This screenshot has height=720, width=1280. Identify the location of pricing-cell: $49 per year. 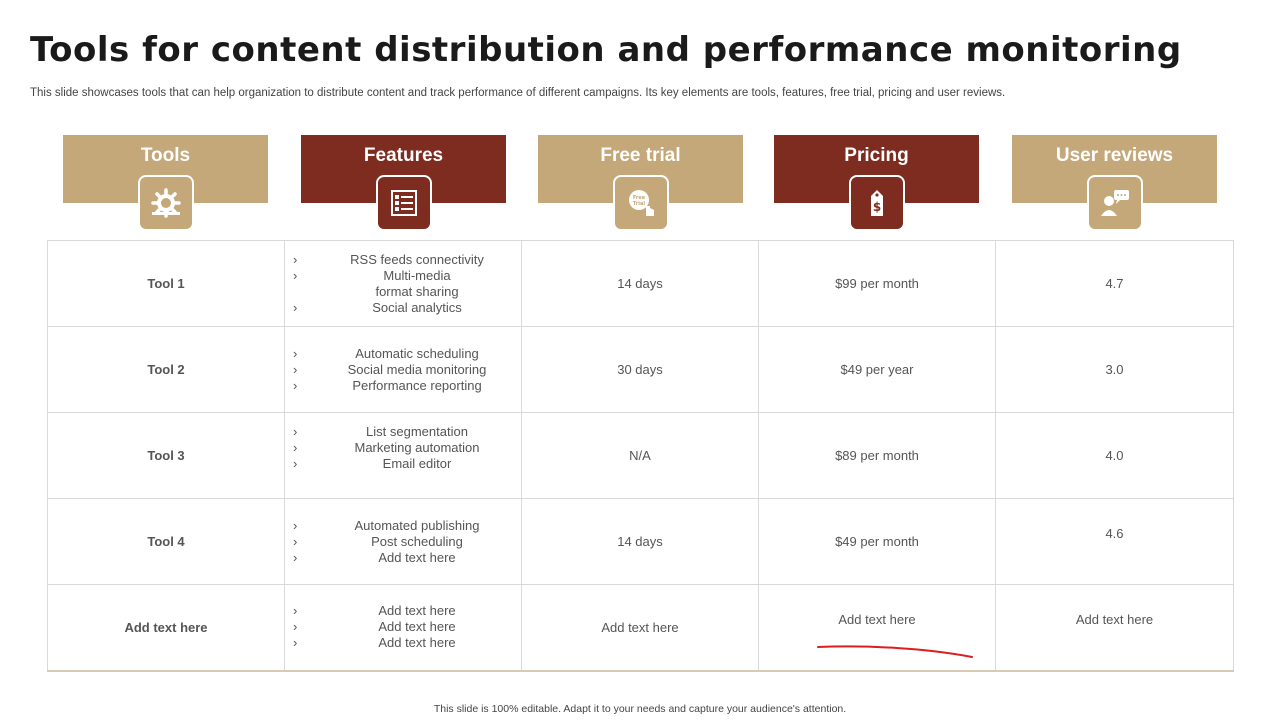
(877, 369).